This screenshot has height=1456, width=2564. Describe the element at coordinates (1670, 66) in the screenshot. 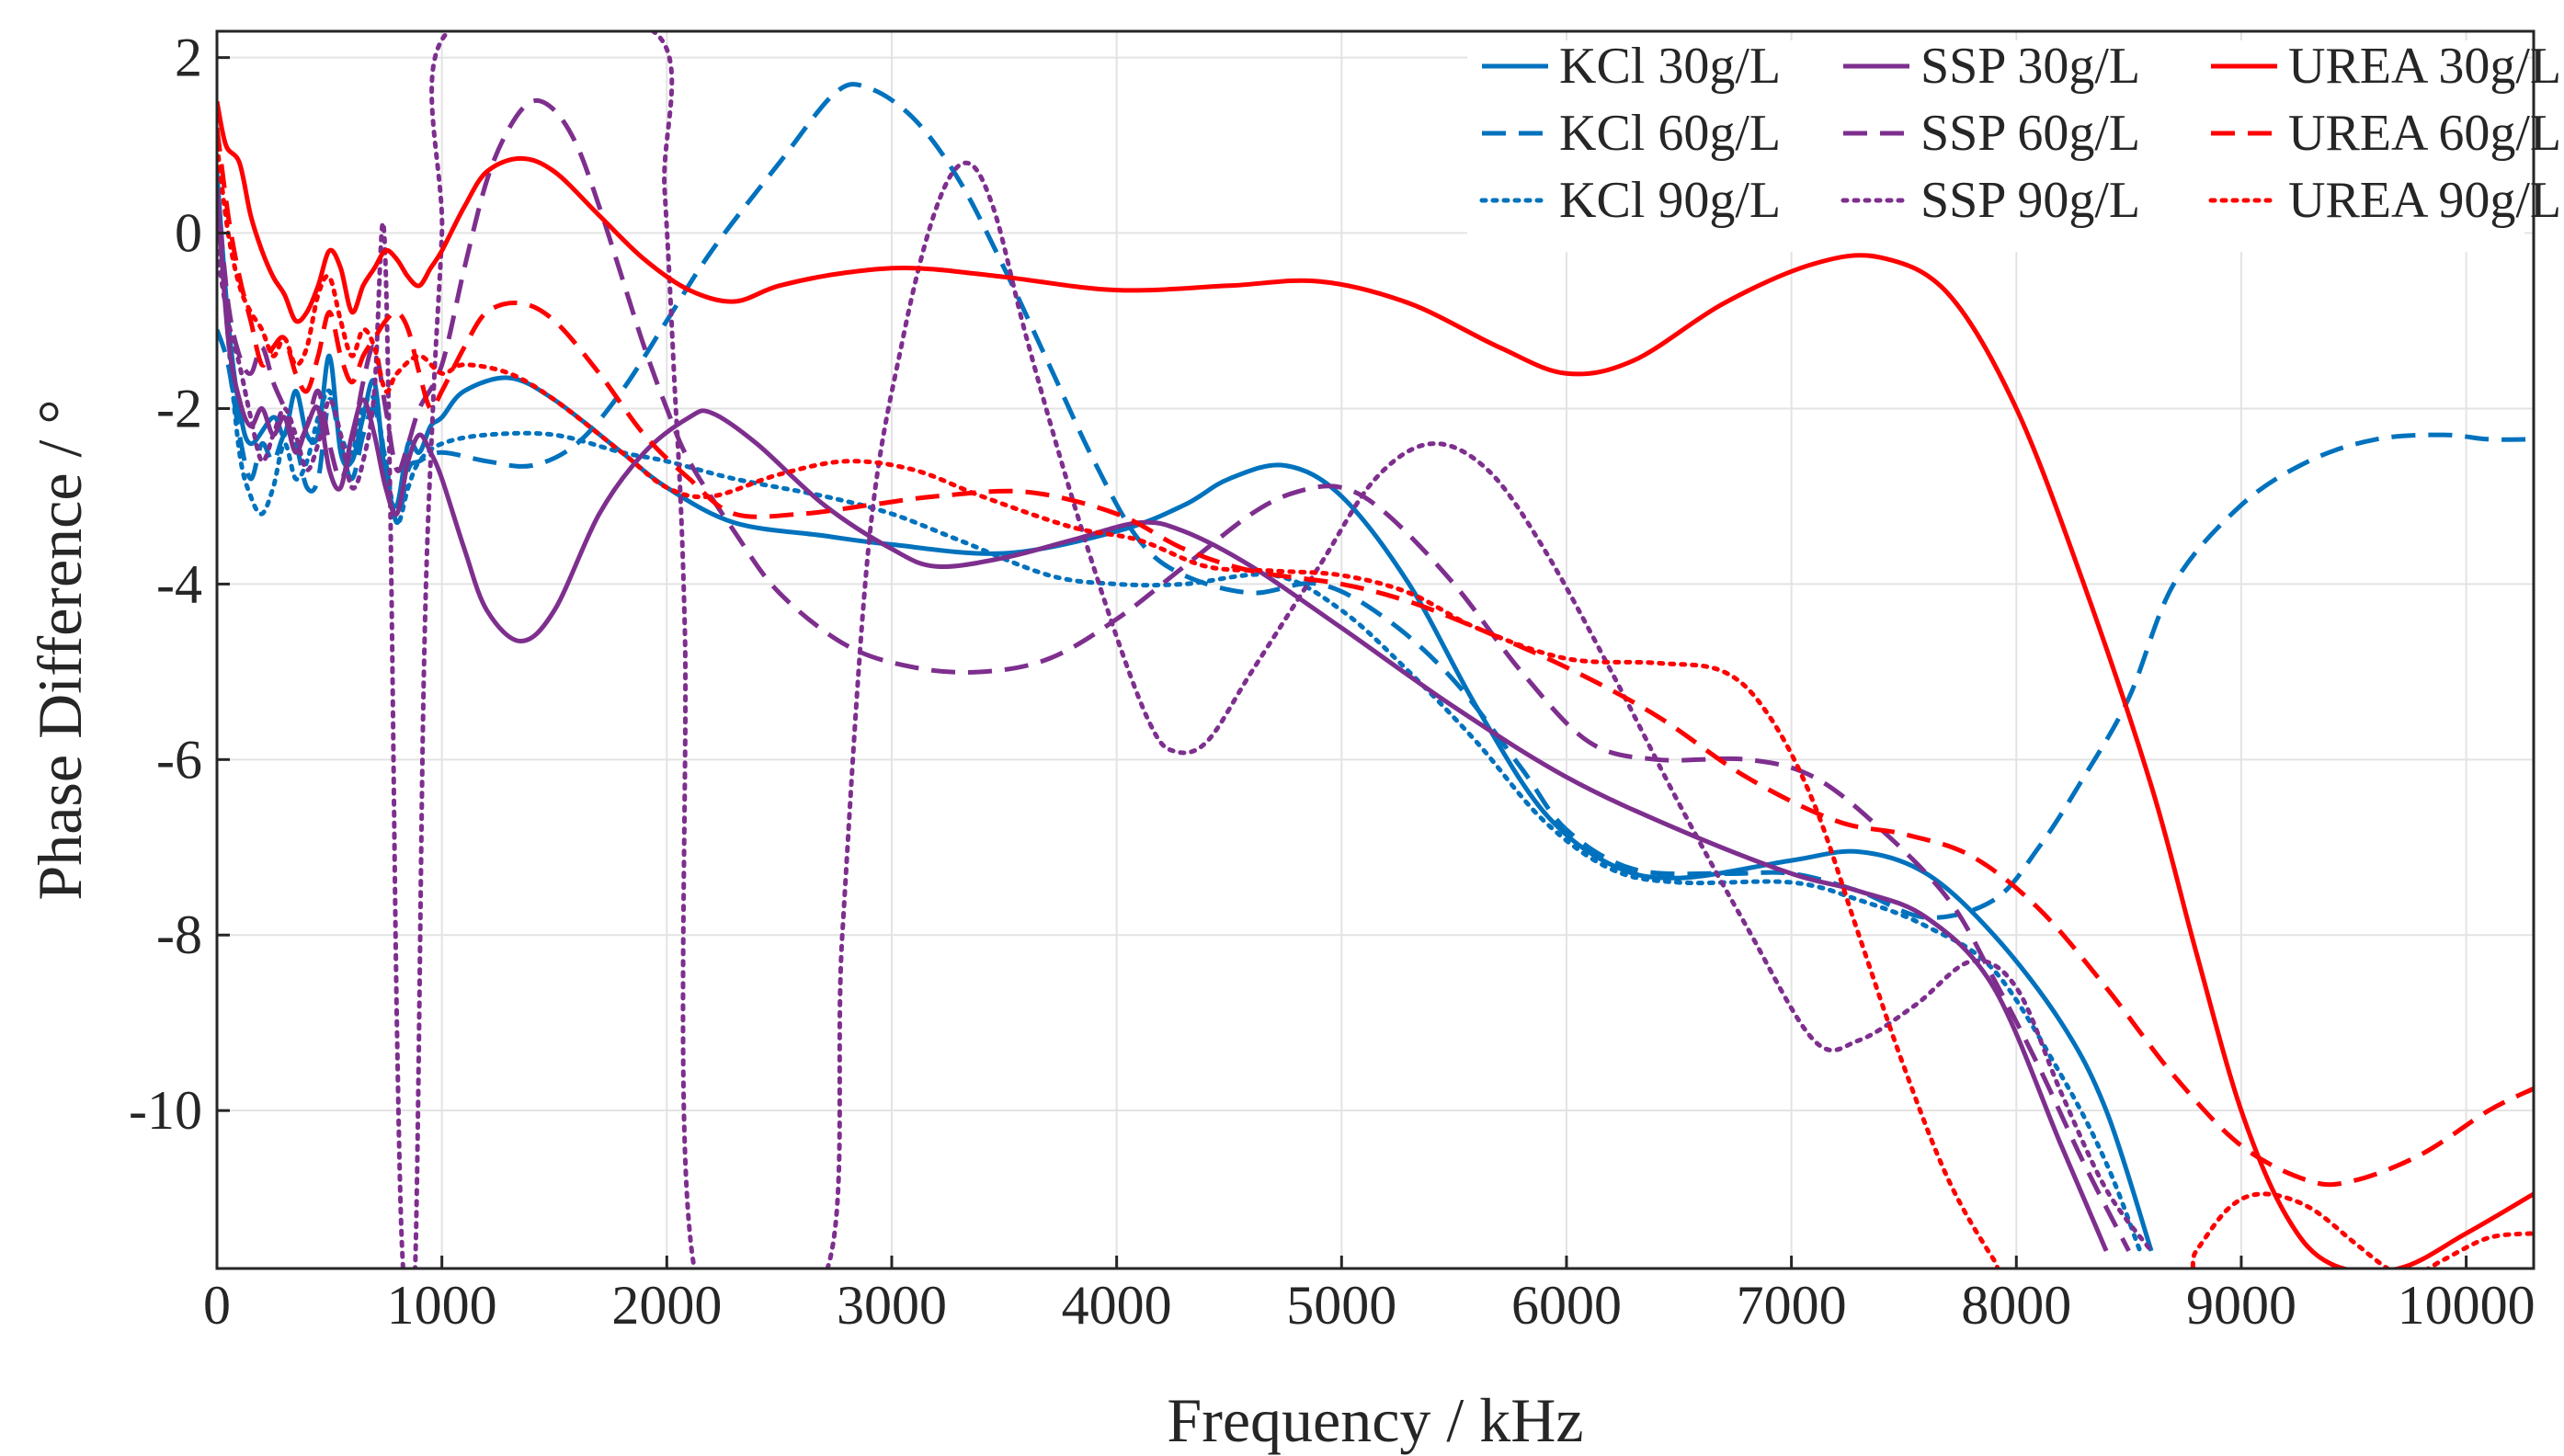

I see `legend-label-kcl-30g-l: KCl 30g/L` at that location.